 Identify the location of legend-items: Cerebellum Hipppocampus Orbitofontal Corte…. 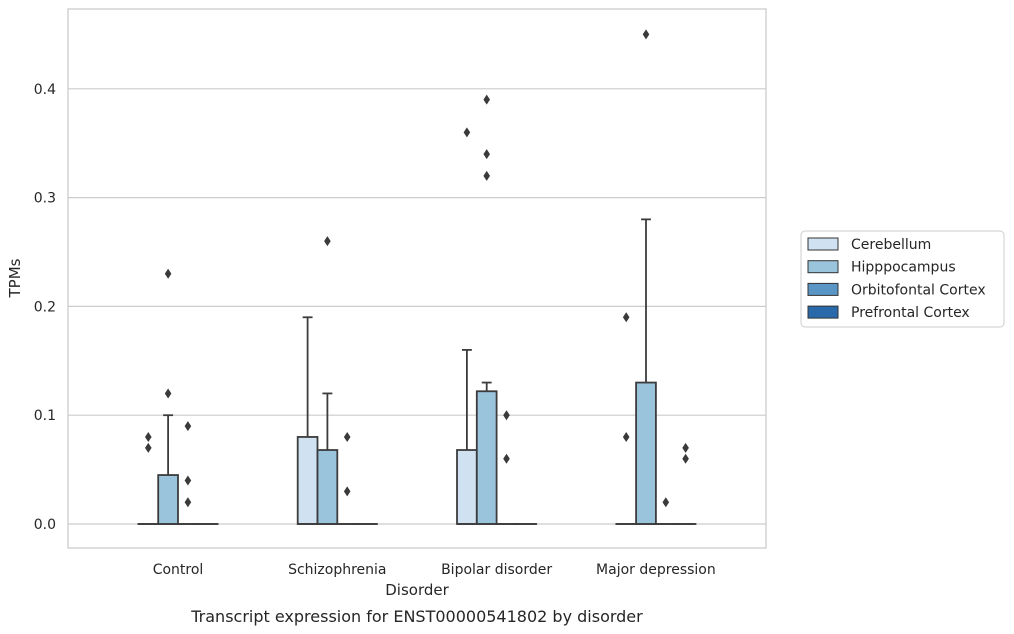
(896, 279).